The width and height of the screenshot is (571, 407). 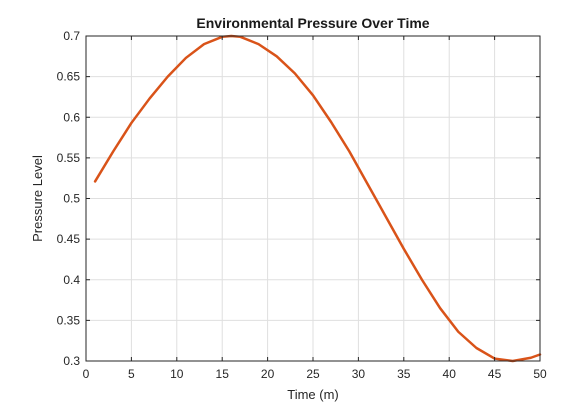 I want to click on x-tick-label: 25, so click(x=313, y=374).